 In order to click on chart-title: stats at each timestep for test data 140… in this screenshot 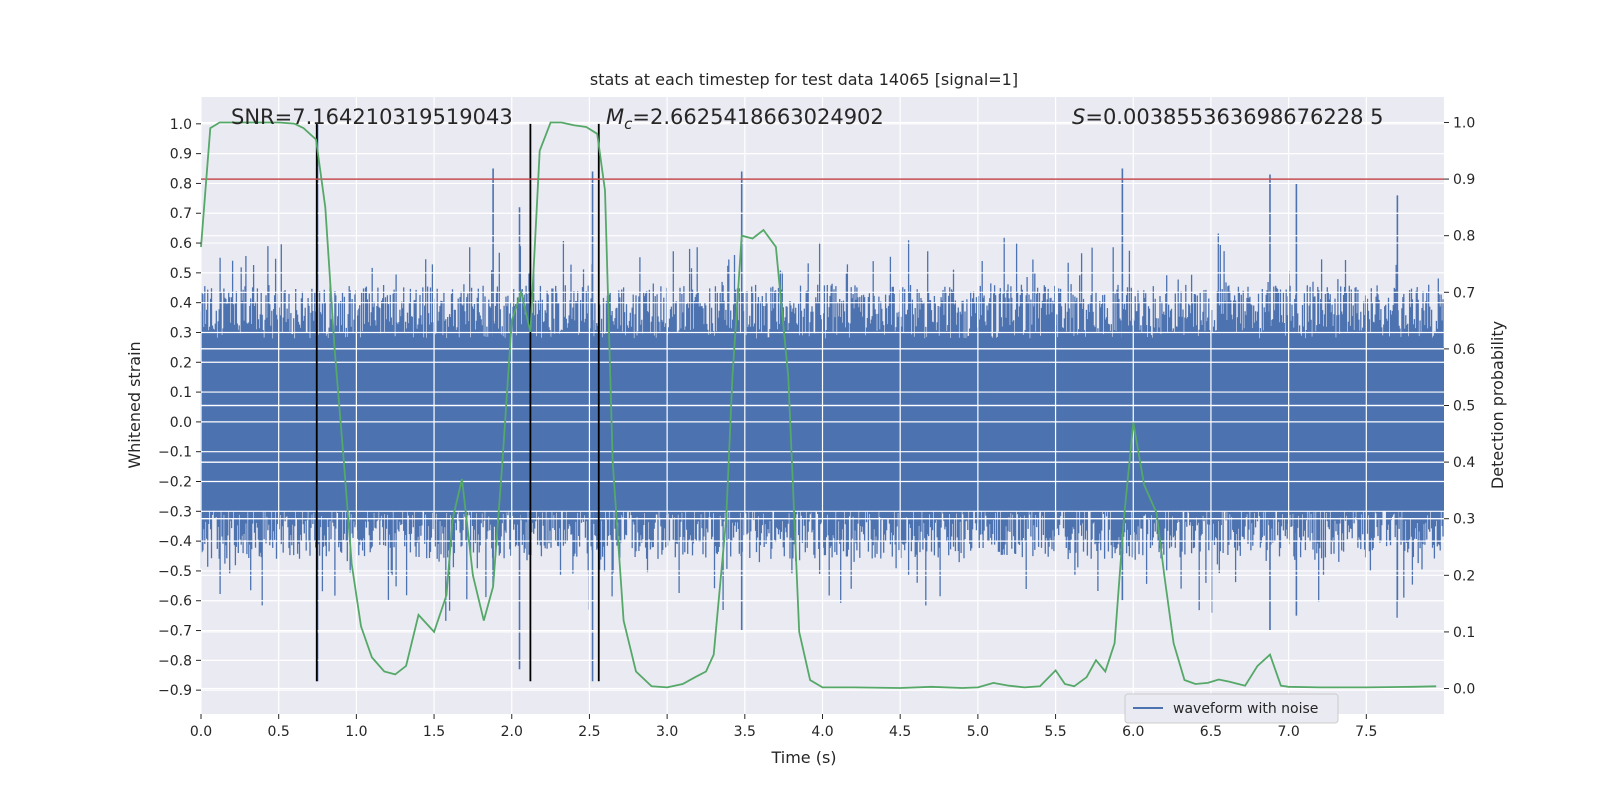, I will do `click(804, 79)`.